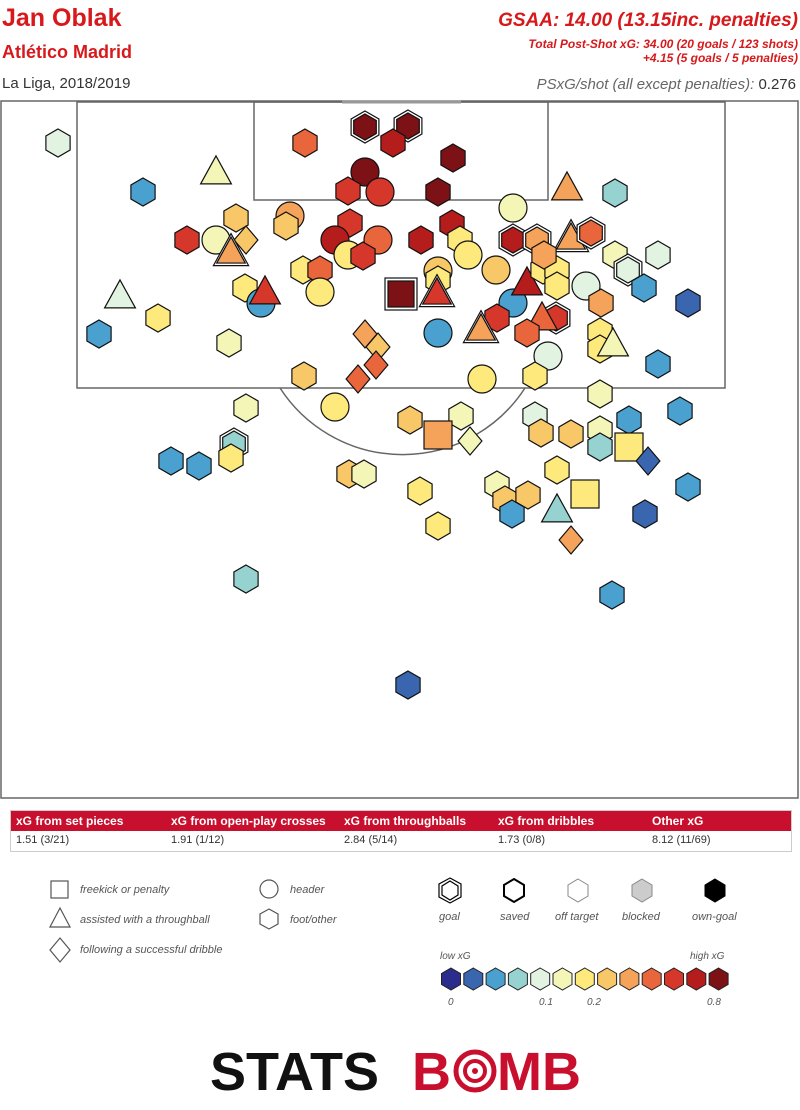  I want to click on psxg-per-shot: PSxG/shot (all except penalties): 0.276, so click(666, 84).